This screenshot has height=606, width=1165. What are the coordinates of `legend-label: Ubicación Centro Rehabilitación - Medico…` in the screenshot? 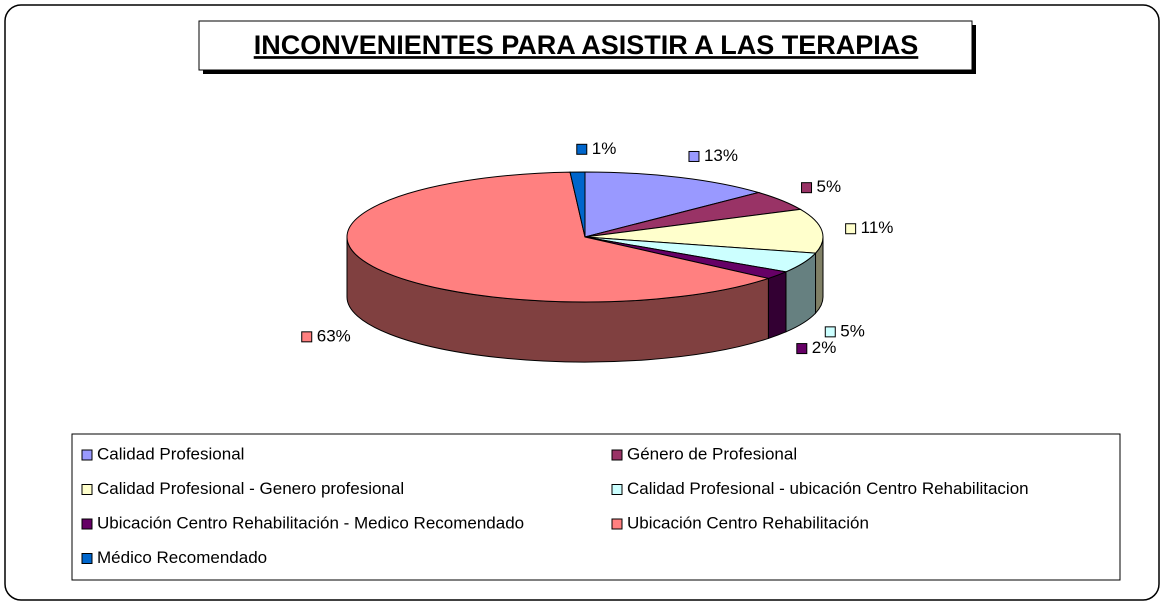 It's located at (310, 522).